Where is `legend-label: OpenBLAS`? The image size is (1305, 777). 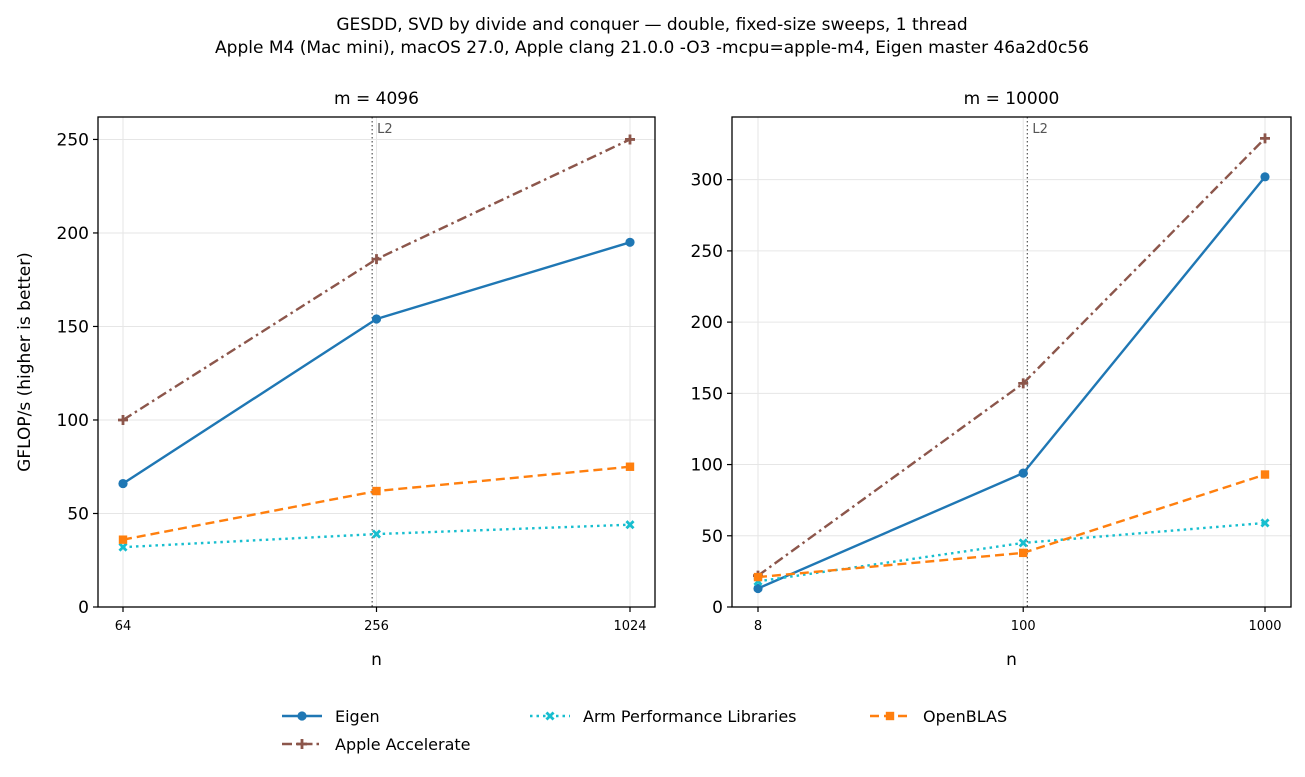 legend-label: OpenBLAS is located at coordinates (965, 716).